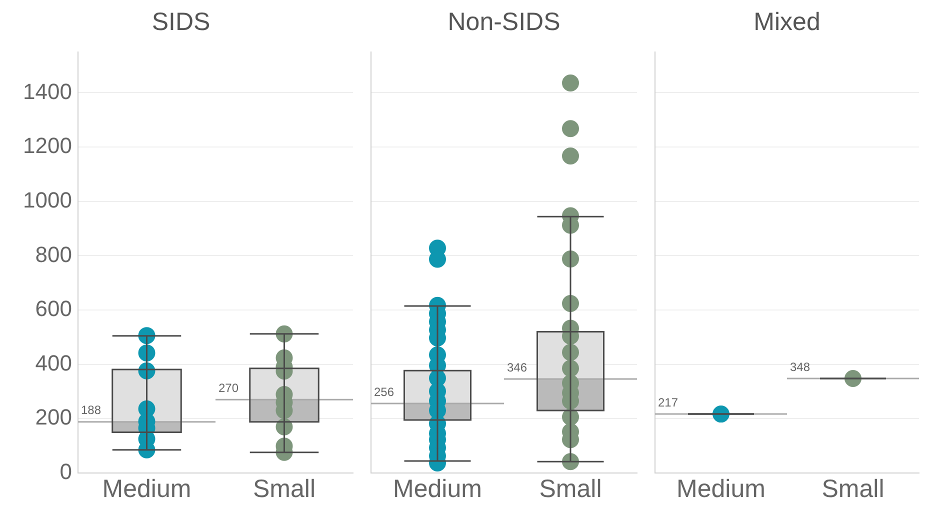 This screenshot has width=928, height=511. I want to click on annotation: 346, so click(517, 367).